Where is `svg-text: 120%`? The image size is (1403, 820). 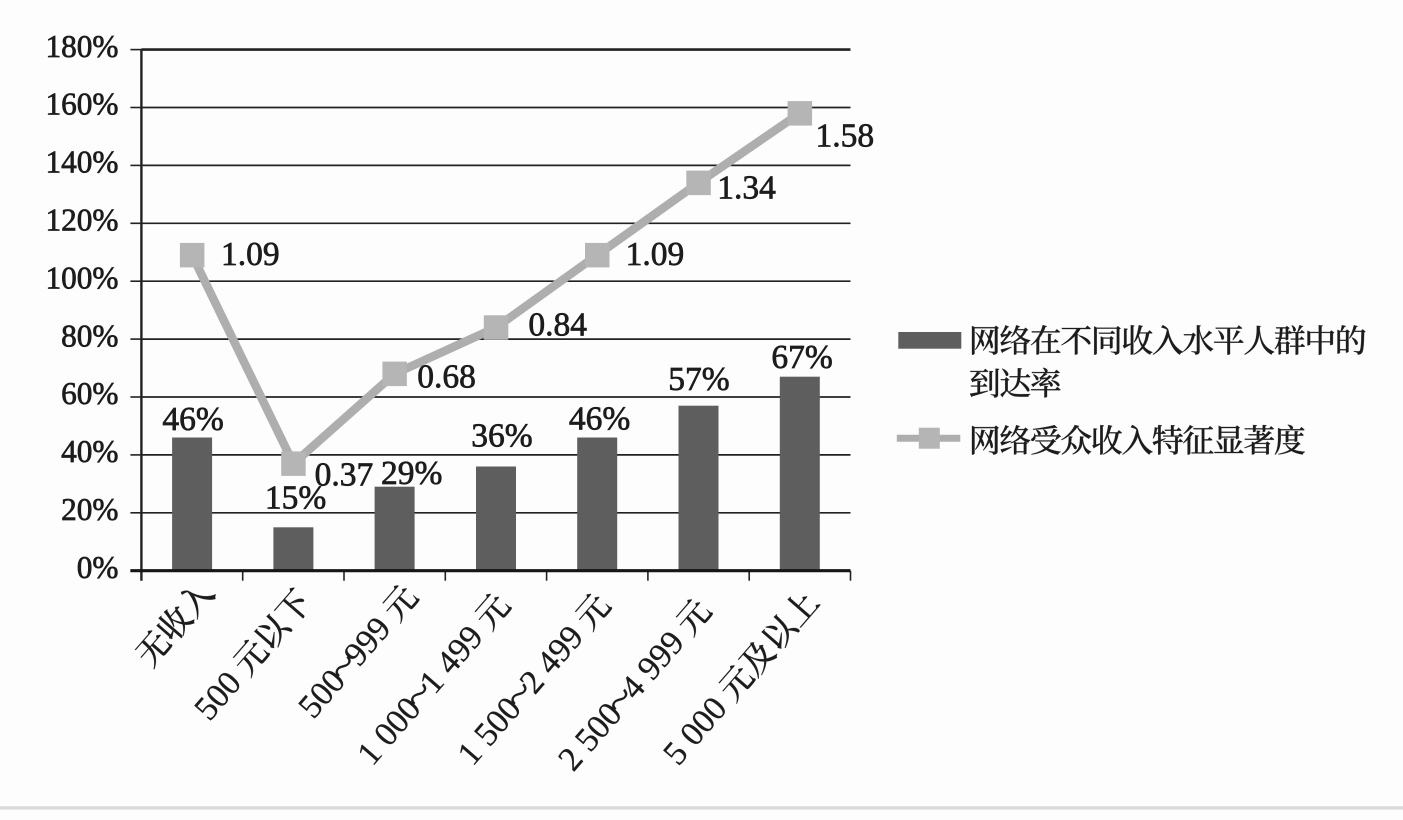 svg-text: 120% is located at coordinates (81, 220).